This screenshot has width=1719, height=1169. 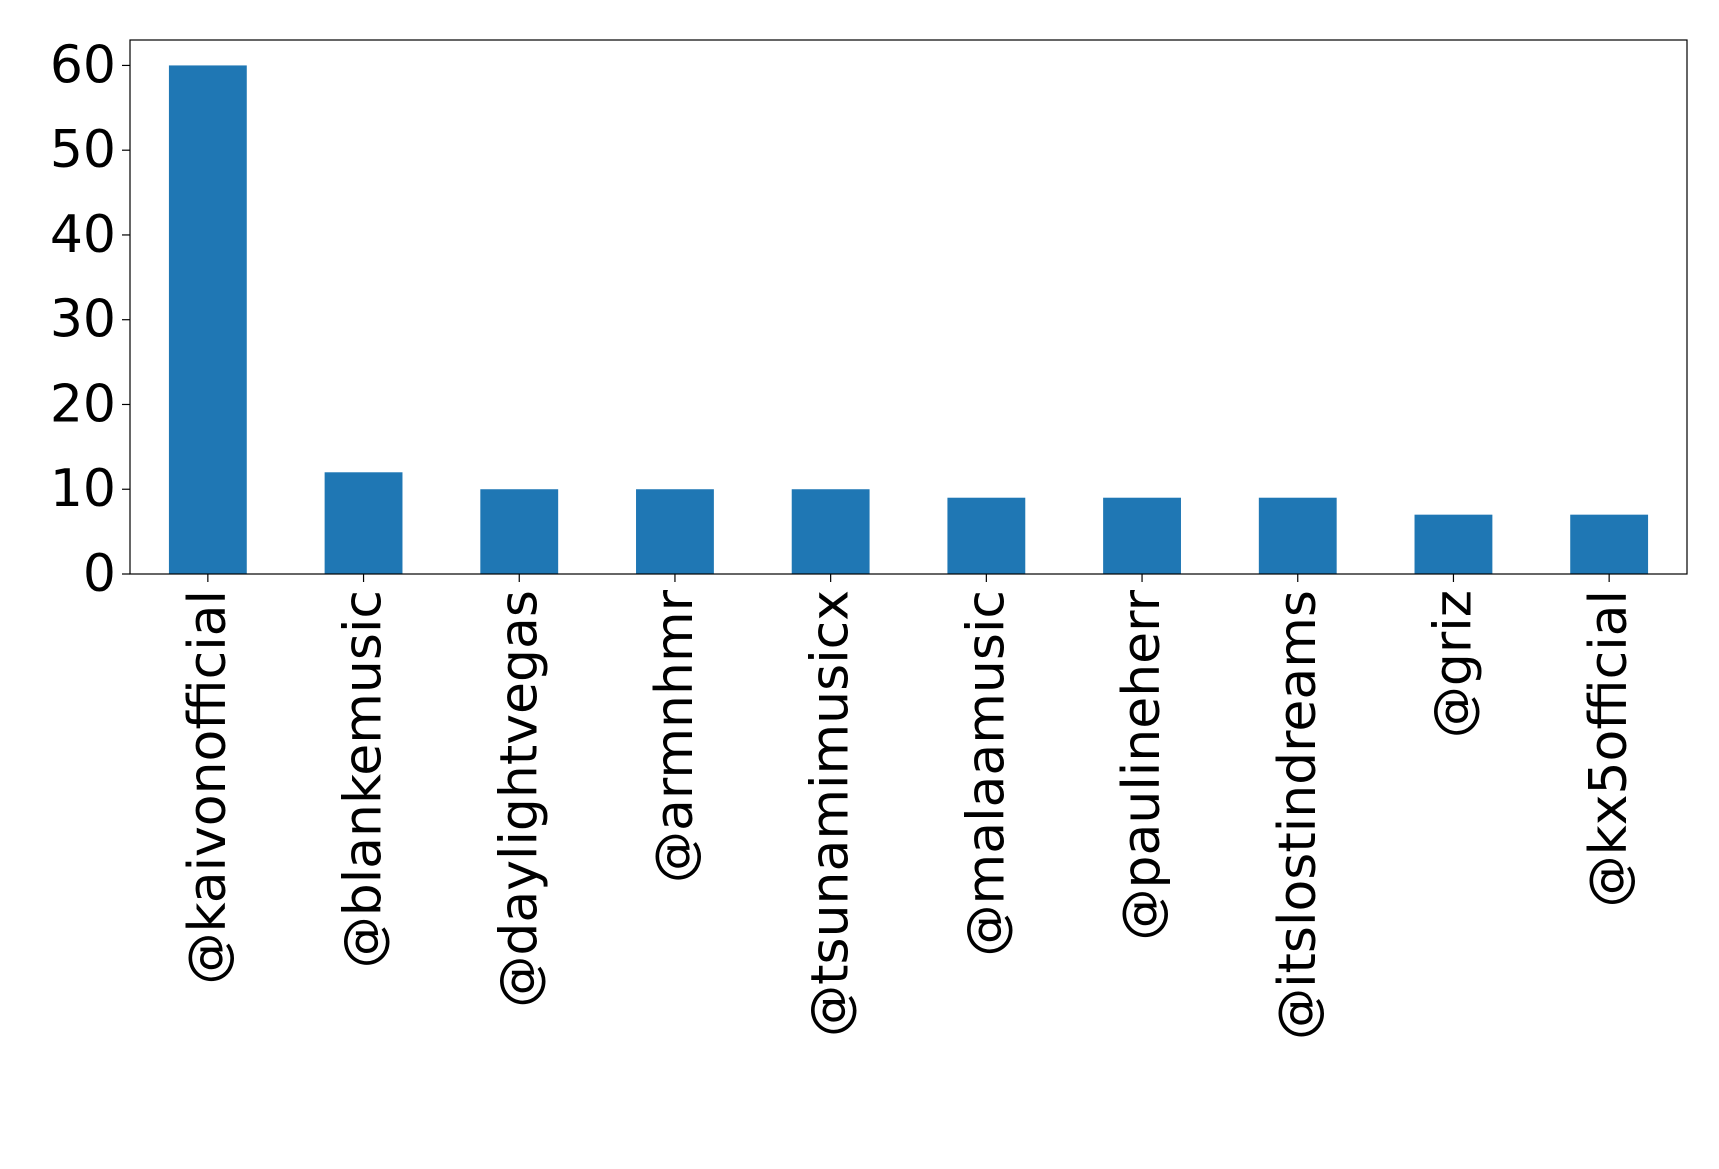 I want to click on x-tick-label: @blankemusic, so click(x=364, y=779).